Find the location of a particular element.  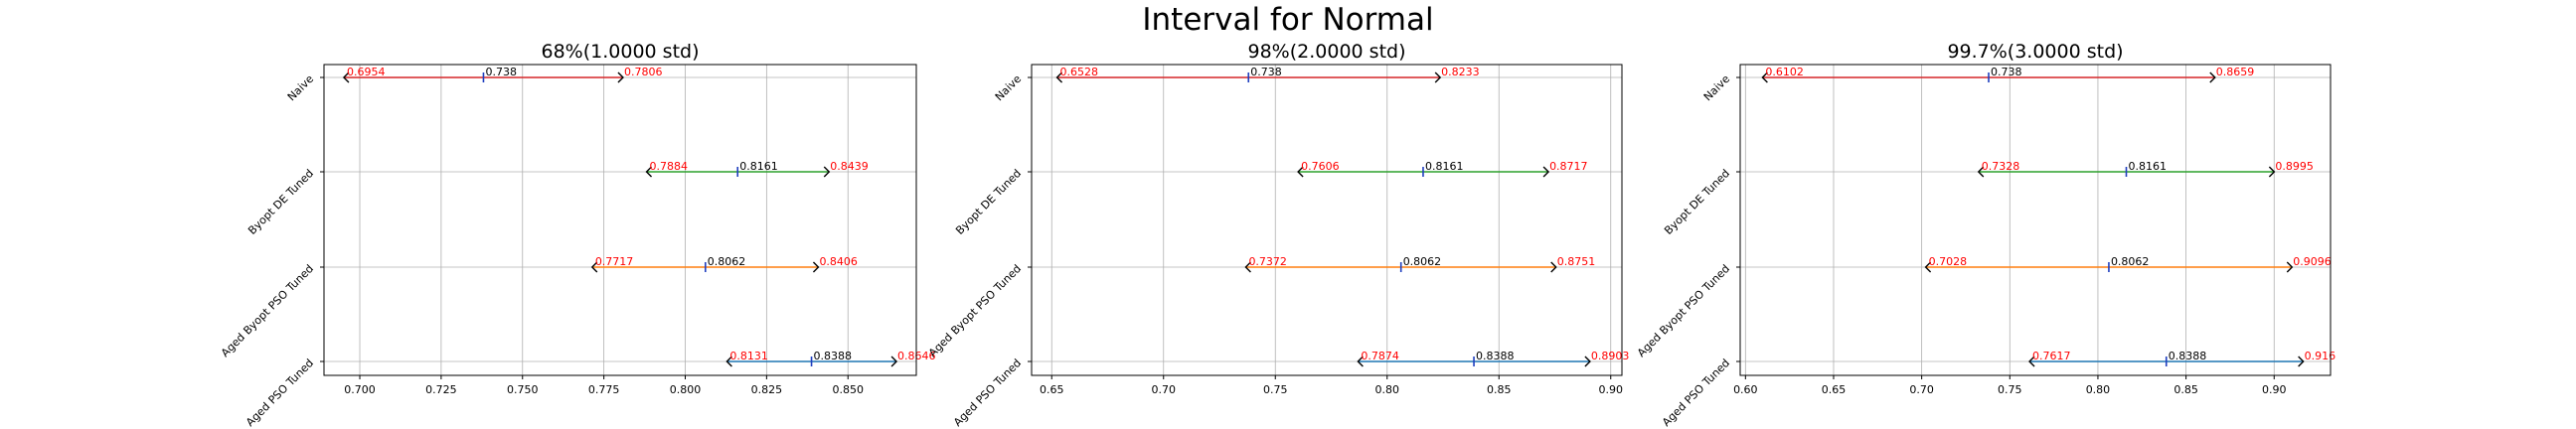

upper-value-label: 0.9096 is located at coordinates (2312, 262).